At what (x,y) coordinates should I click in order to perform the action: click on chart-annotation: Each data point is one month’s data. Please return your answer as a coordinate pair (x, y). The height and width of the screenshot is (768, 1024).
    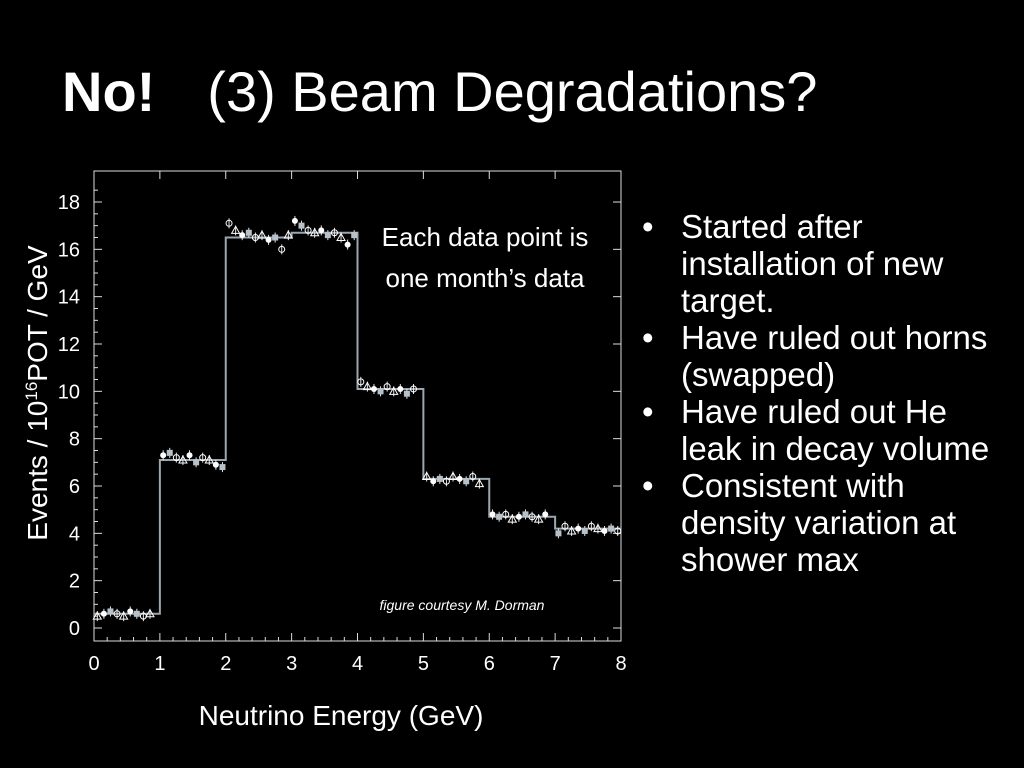
    Looking at the image, I should click on (485, 257).